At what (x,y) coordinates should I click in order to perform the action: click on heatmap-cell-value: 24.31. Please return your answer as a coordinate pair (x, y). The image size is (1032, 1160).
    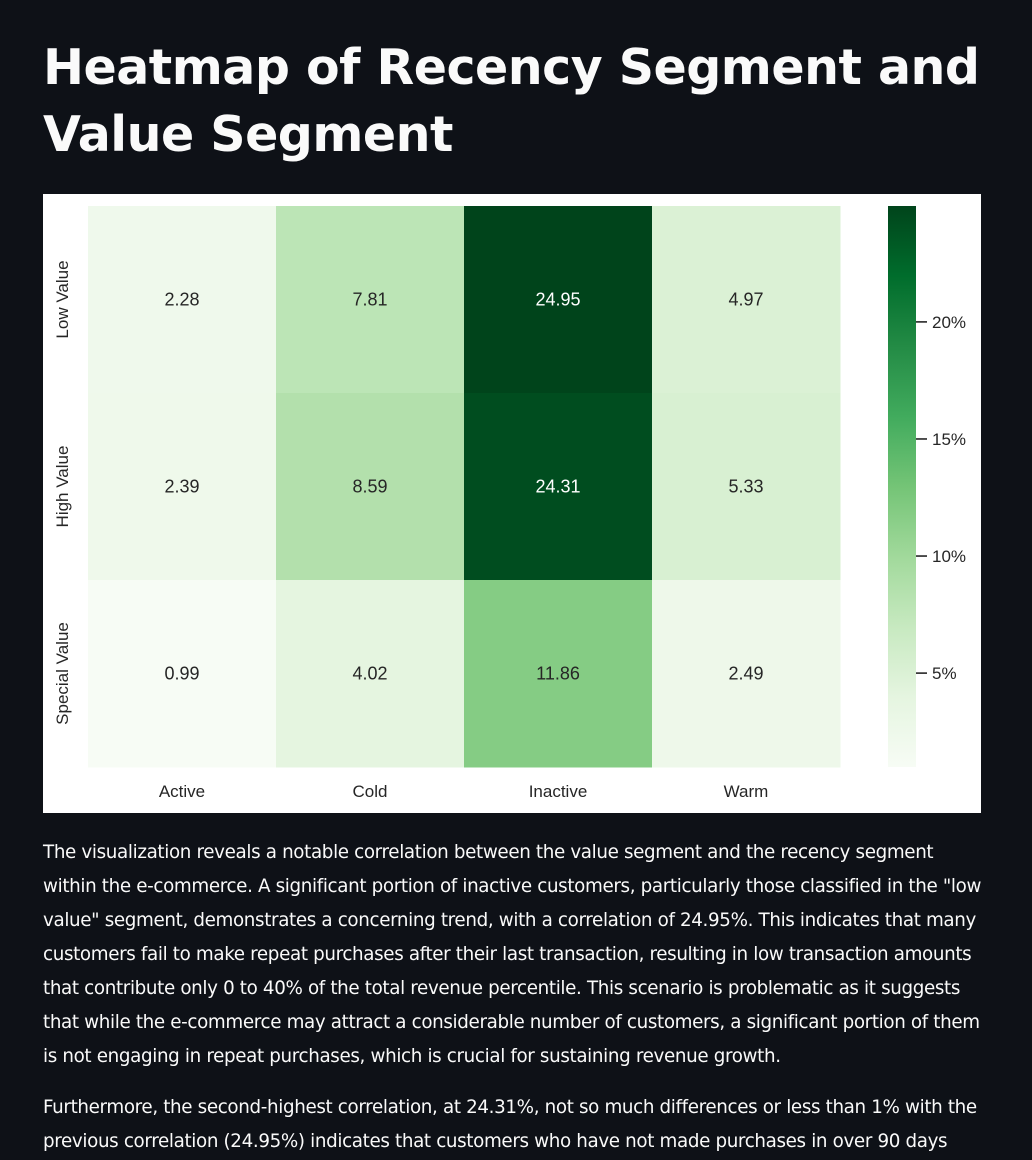
    Looking at the image, I should click on (557, 487).